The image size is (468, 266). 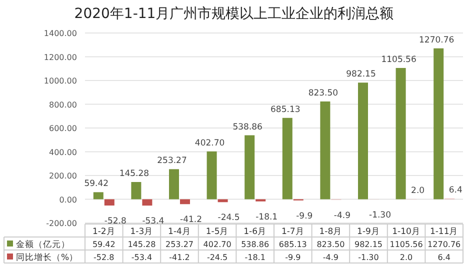 I want to click on y-tick-label: 800.00, so click(x=63, y=105).